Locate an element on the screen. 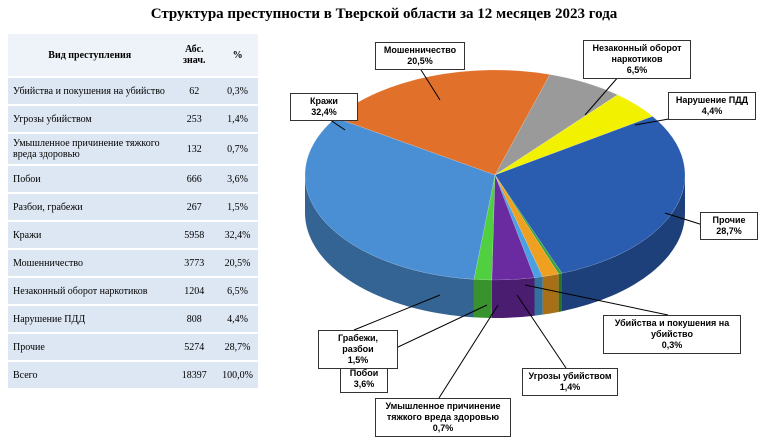  table-cell: Мошенничество is located at coordinates (90, 263).